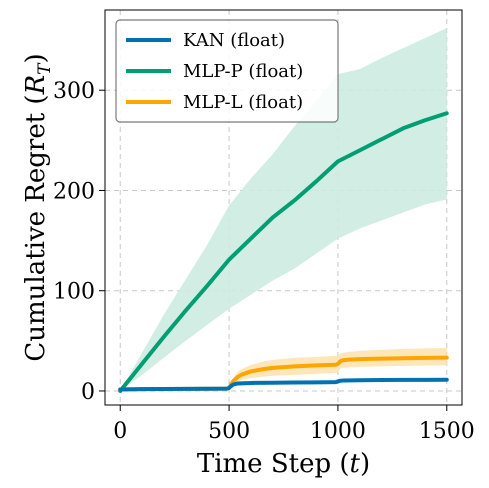 The width and height of the screenshot is (489, 488). What do you see at coordinates (283, 384) in the screenshot?
I see `line-kan-float` at bounding box center [283, 384].